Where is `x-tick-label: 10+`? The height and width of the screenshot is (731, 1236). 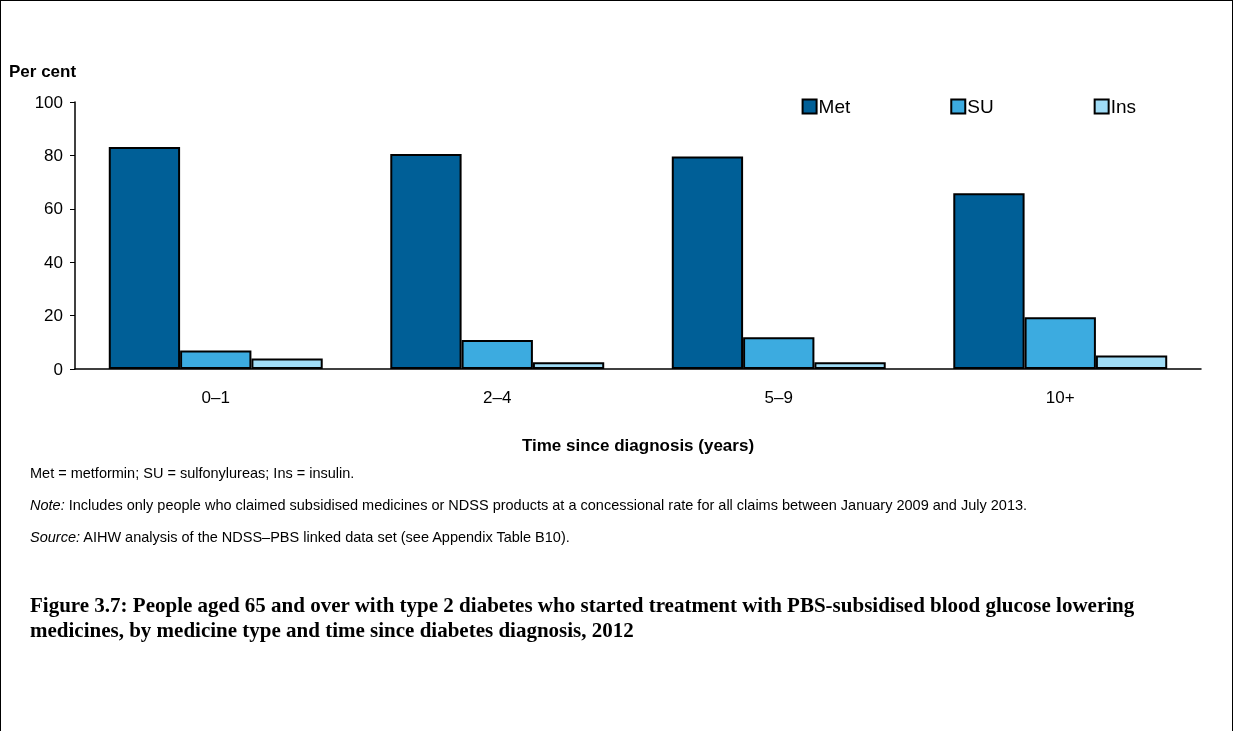 x-tick-label: 10+ is located at coordinates (1060, 397).